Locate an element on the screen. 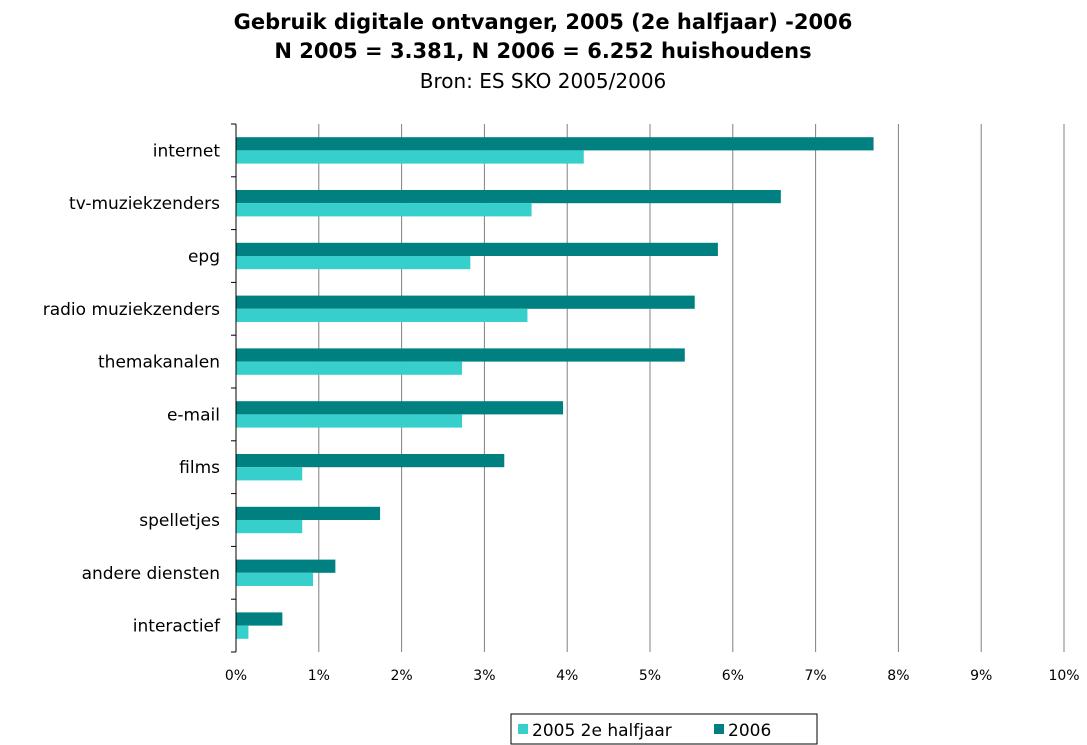 Image resolution: width=1087 pixels, height=745 pixels. x-tick-label: 0% is located at coordinates (236, 676).